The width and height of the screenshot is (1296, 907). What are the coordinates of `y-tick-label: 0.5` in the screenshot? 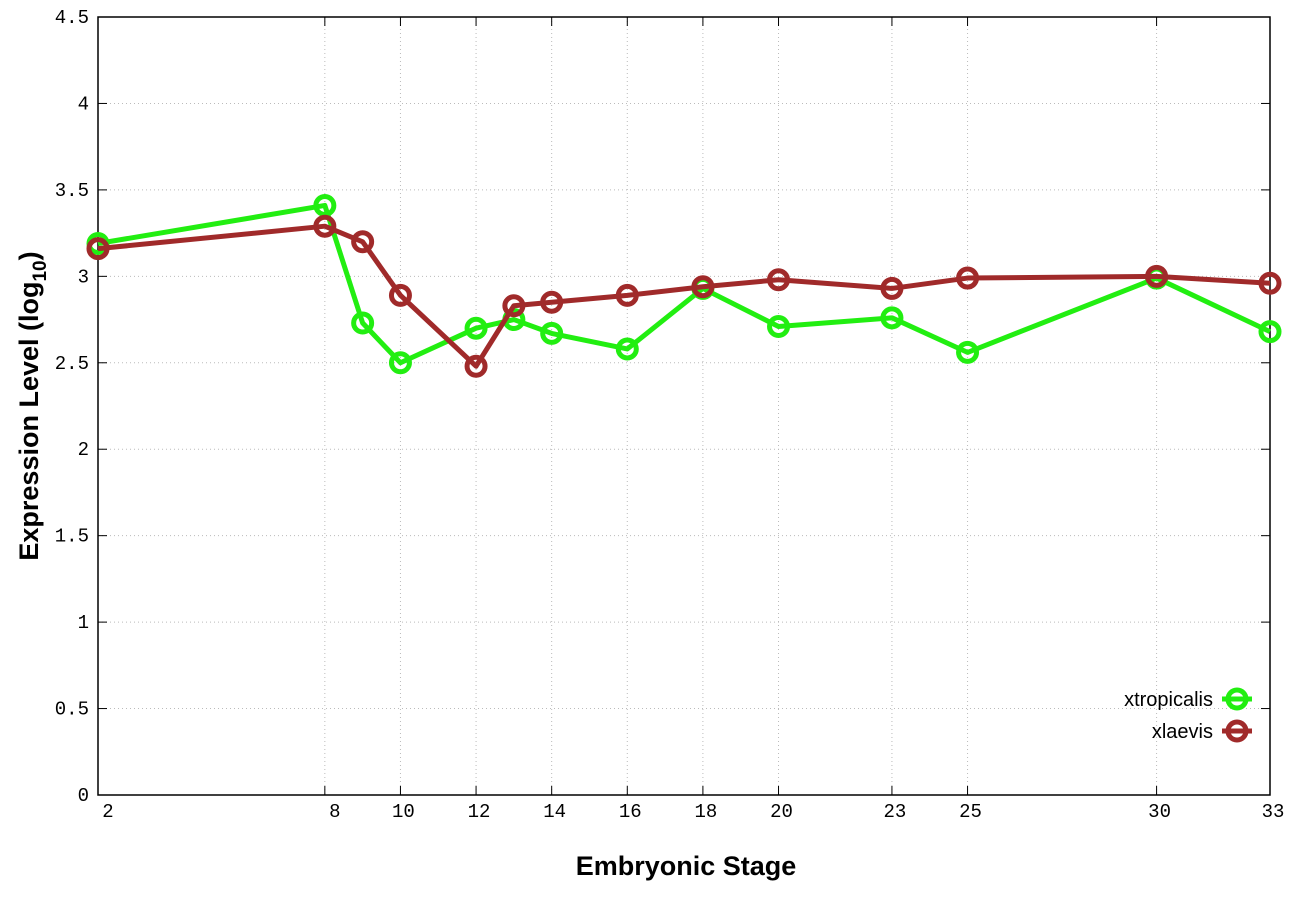 It's located at (72, 710).